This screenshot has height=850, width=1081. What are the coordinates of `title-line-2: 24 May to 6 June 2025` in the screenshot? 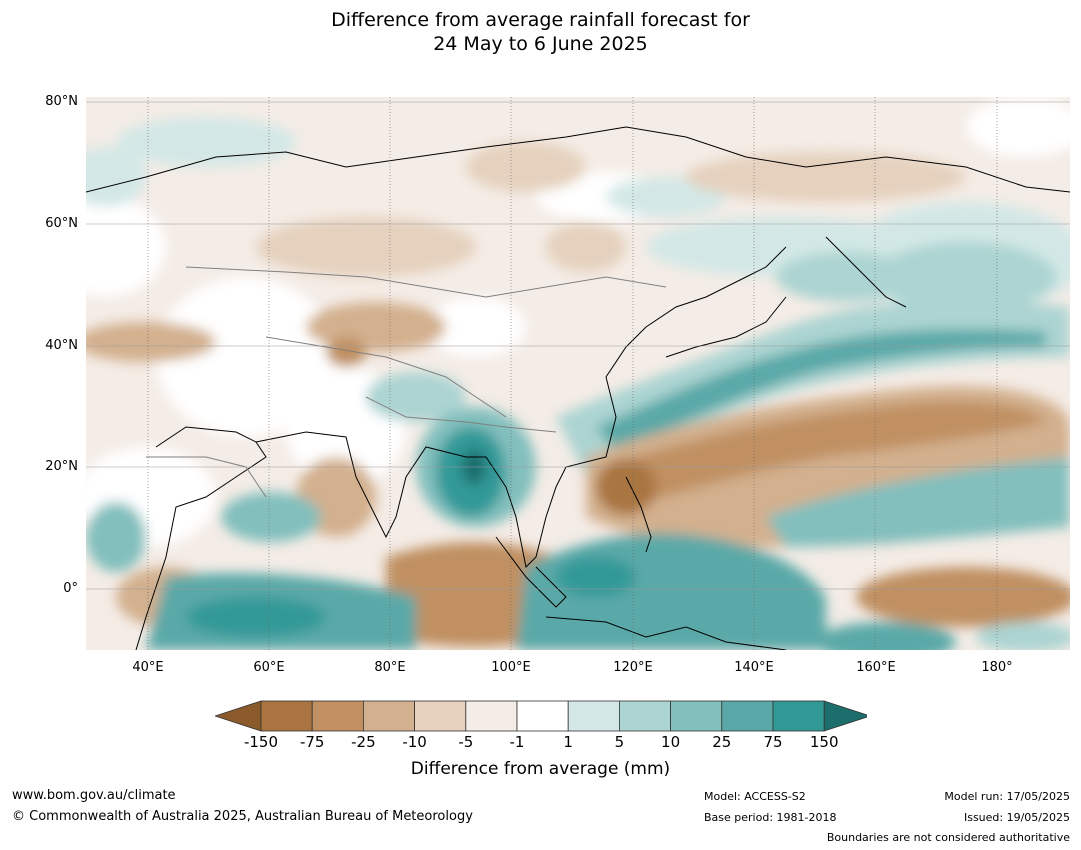 It's located at (540, 44).